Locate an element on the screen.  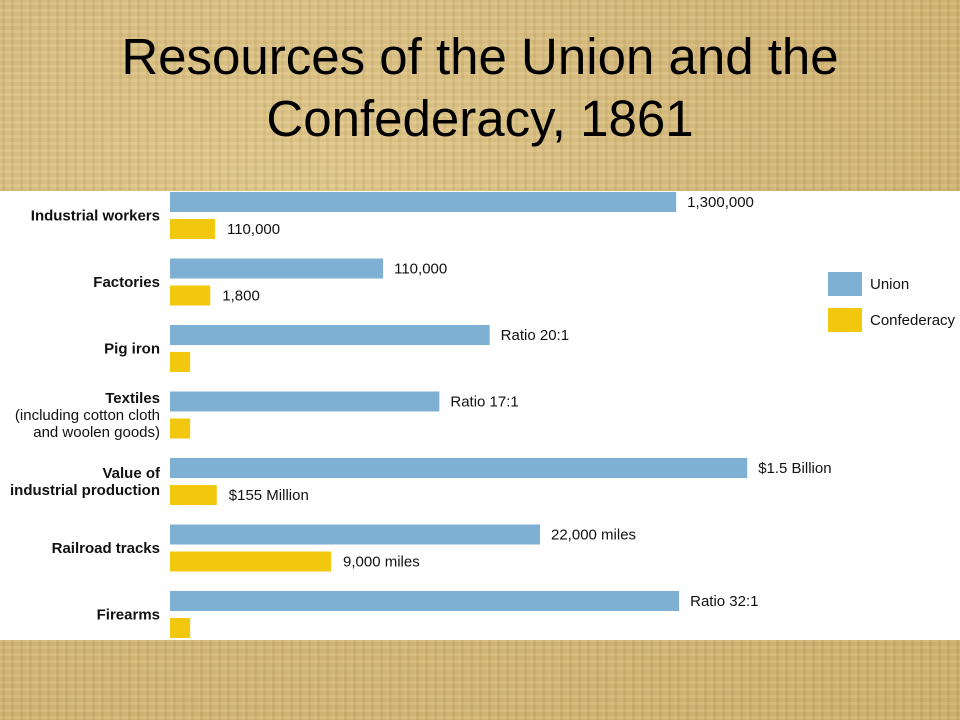
union-value-label-5: 22,000 miles is located at coordinates (593, 535).